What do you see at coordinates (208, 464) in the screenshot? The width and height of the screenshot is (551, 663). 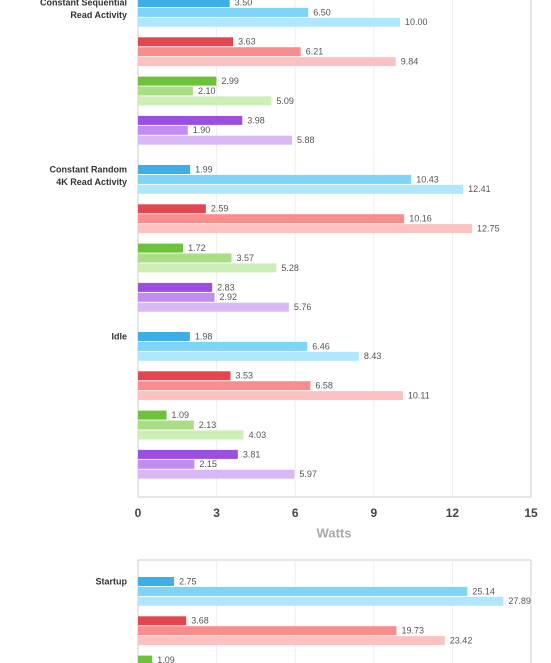 I see `value-label: 2.15` at bounding box center [208, 464].